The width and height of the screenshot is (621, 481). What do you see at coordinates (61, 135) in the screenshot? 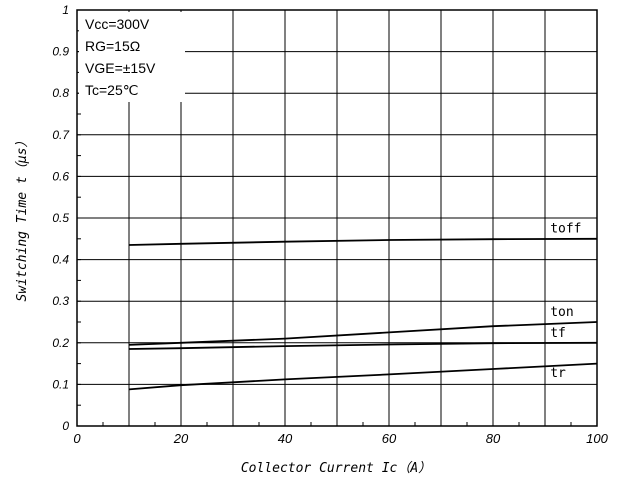
I see `y-tick-label: 0.7` at bounding box center [61, 135].